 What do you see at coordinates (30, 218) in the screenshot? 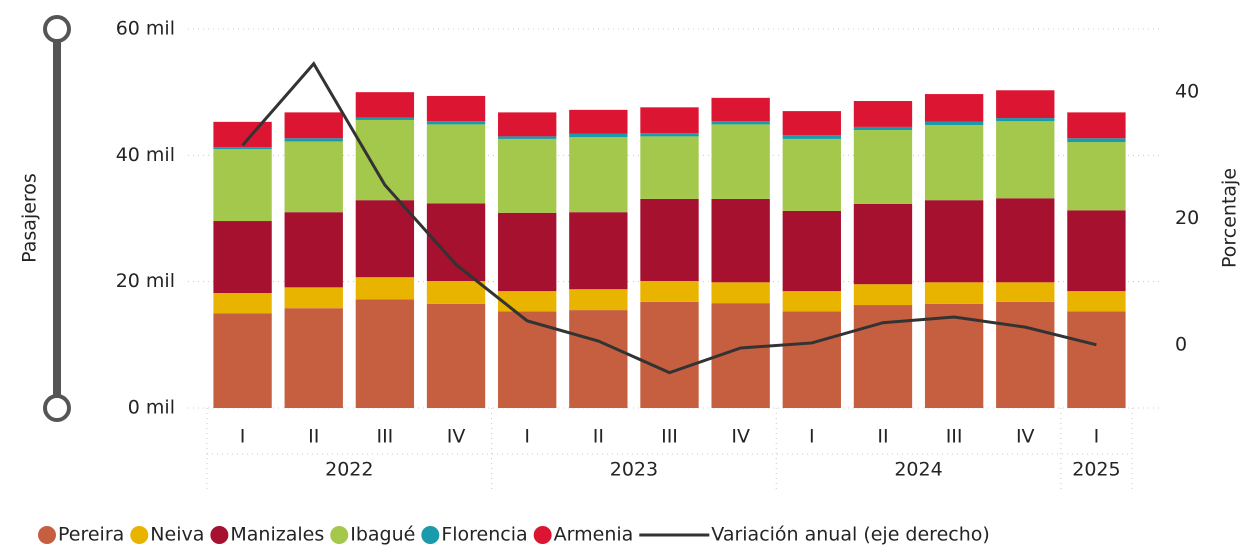
I see `y-axis-label: Pasajeros` at bounding box center [30, 218].